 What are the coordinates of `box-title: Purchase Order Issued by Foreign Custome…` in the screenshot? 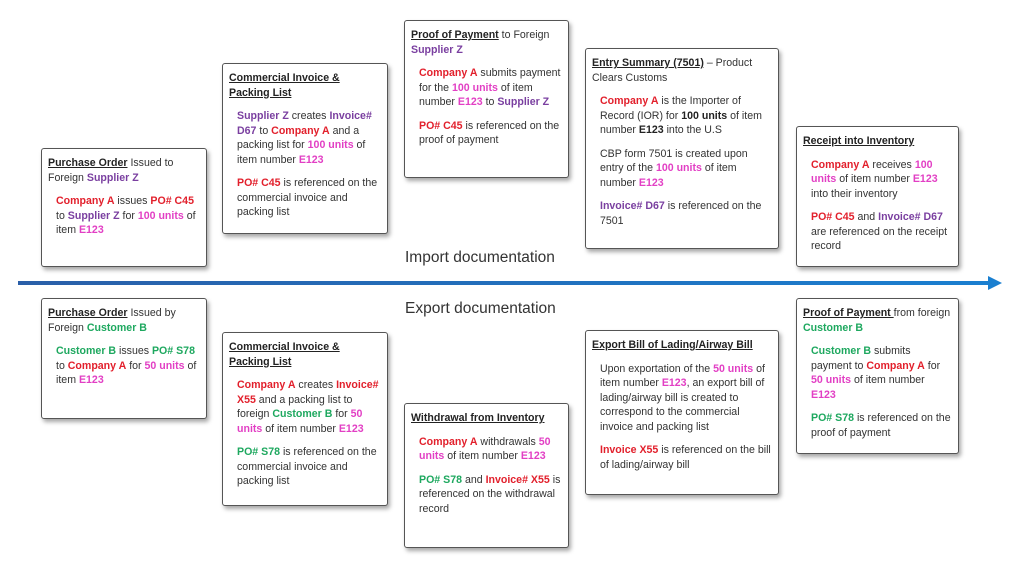 It's located at (124, 320).